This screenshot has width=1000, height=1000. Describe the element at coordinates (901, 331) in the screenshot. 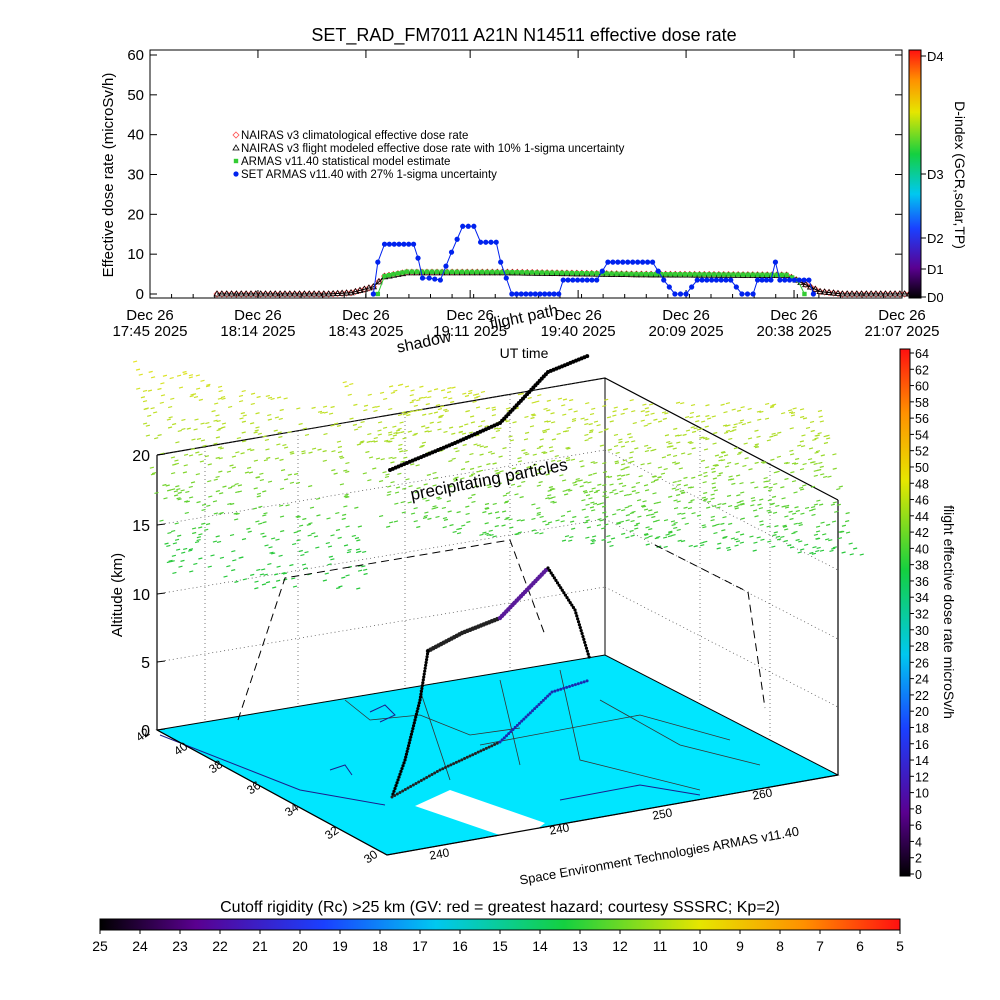

I see `x-tick-time: 21:07 2025` at that location.